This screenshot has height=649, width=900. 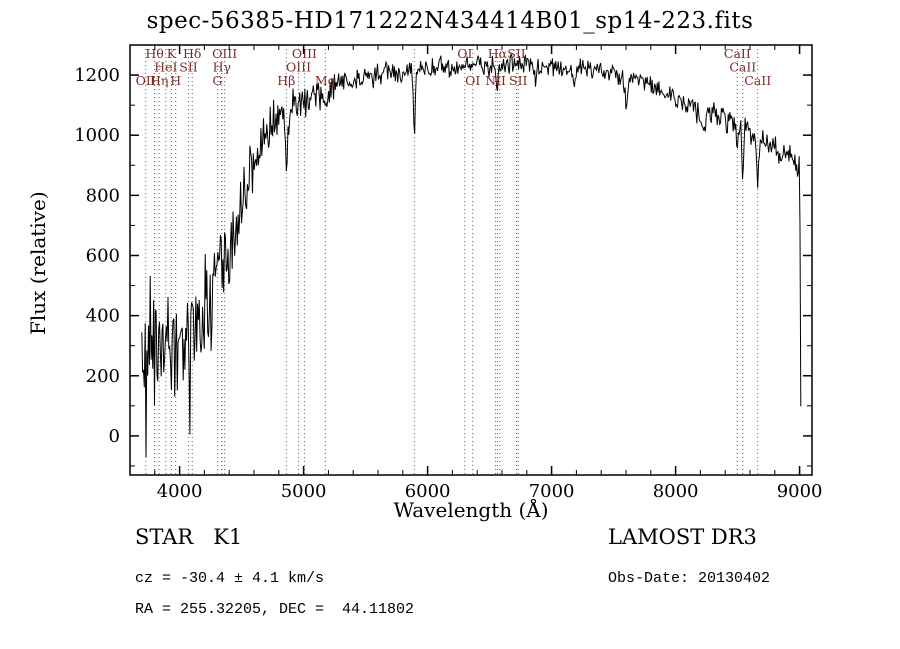 What do you see at coordinates (103, 376) in the screenshot?
I see `svg-text: 200` at bounding box center [103, 376].